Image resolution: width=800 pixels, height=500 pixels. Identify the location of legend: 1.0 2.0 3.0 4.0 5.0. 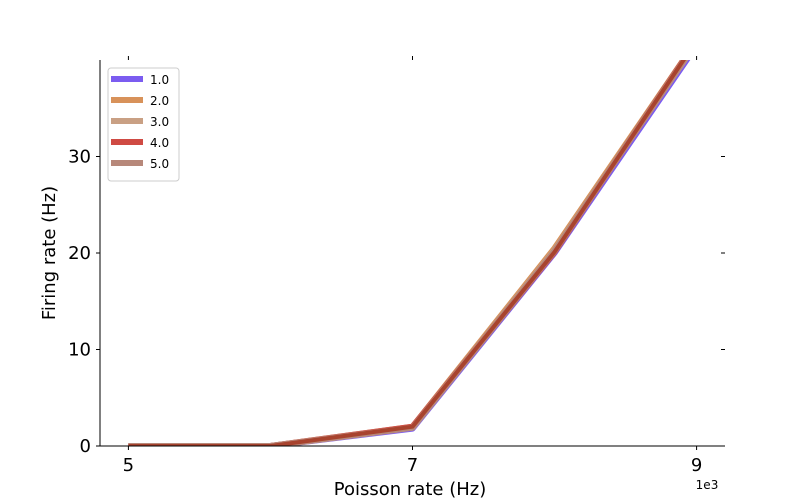
(143, 124).